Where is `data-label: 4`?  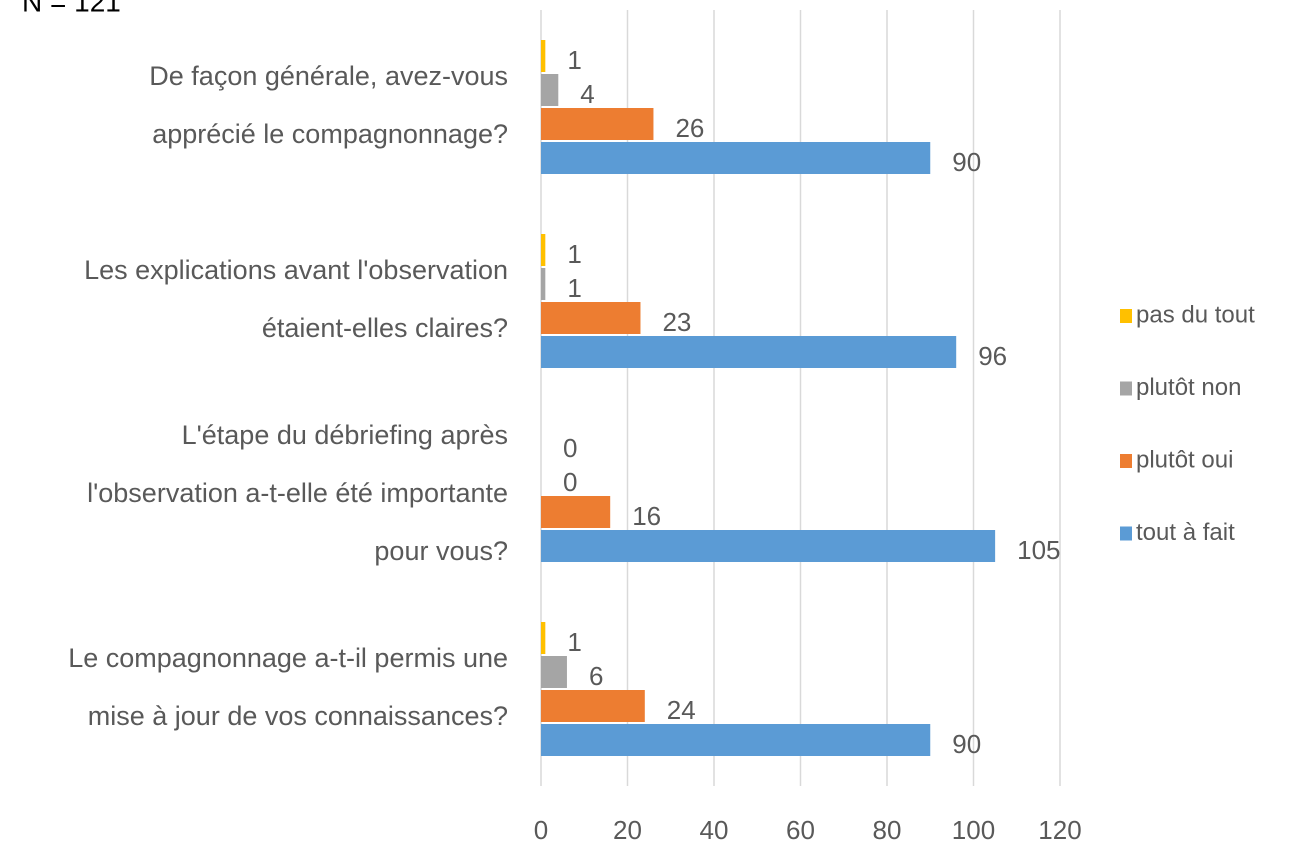
data-label: 4 is located at coordinates (587, 94).